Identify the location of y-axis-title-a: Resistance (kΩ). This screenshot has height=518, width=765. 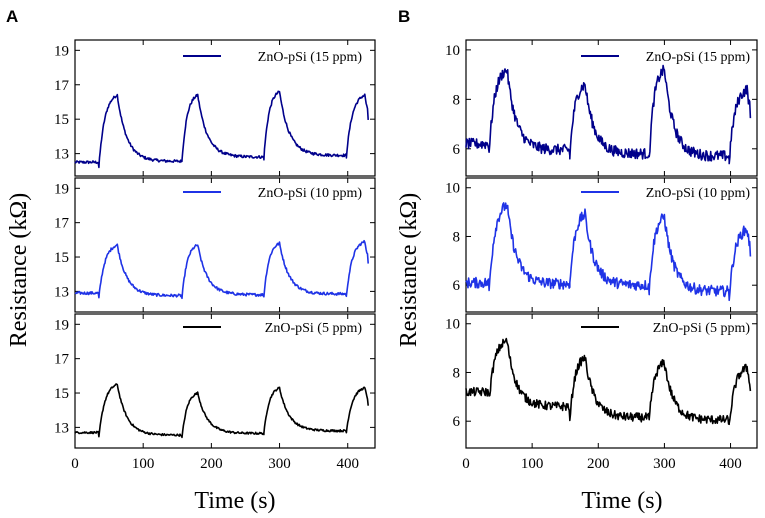
(19, 270).